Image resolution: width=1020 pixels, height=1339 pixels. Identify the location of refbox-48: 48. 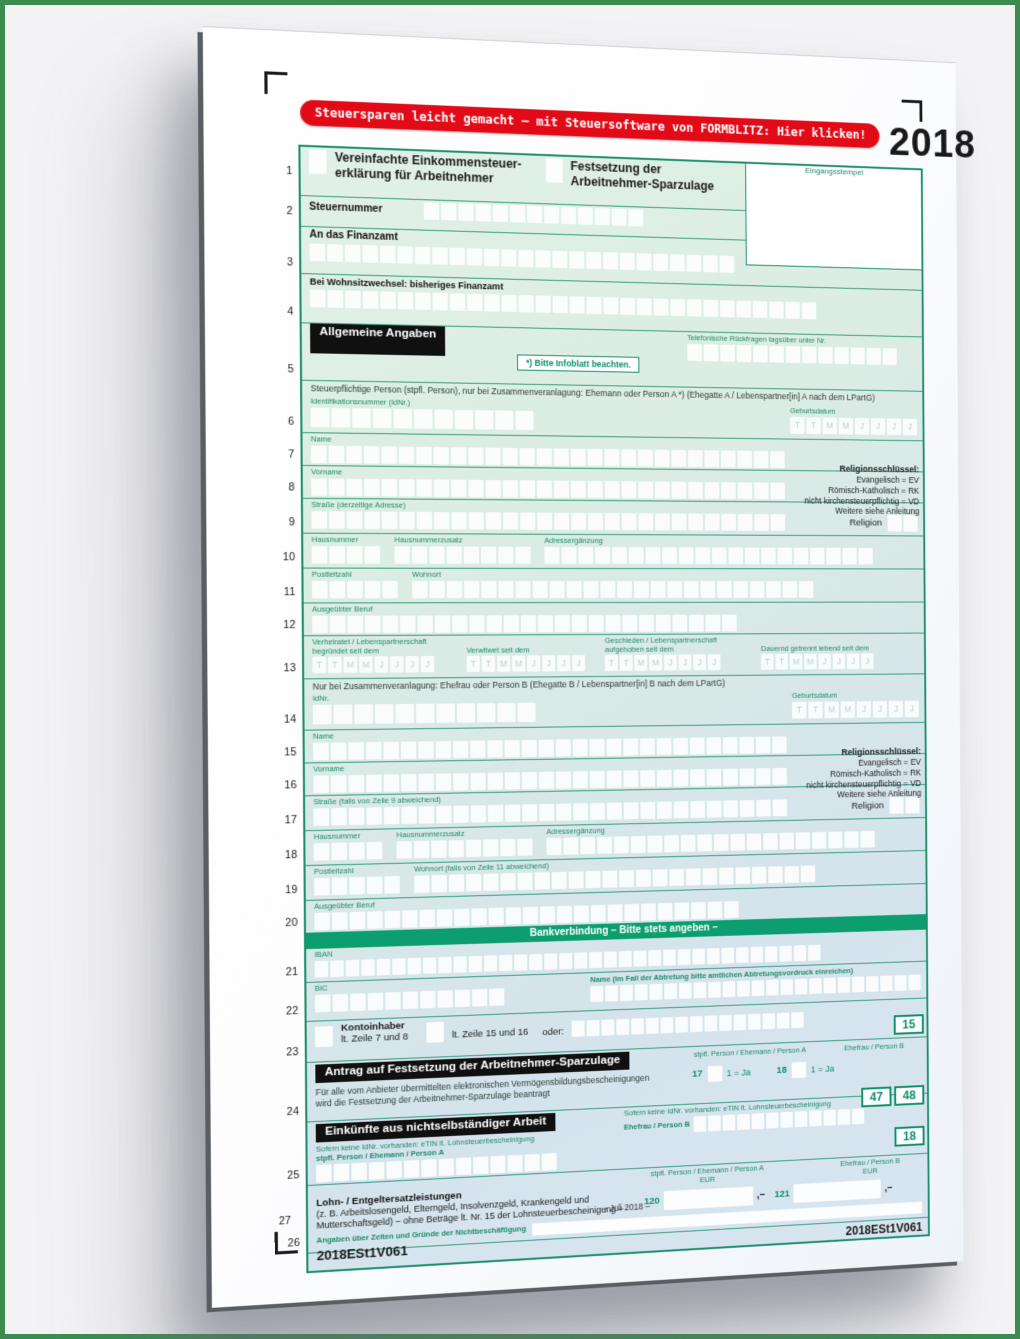
(909, 1095).